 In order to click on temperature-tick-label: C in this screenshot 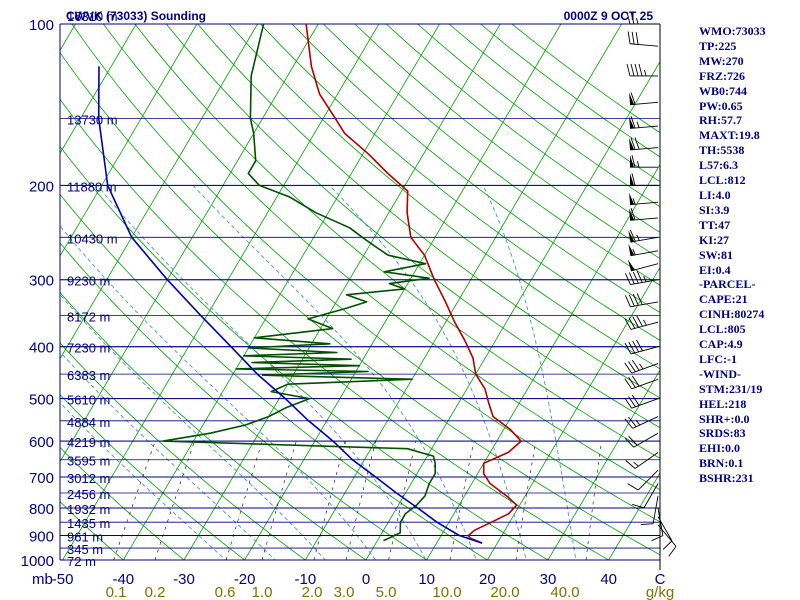, I will do `click(660, 579)`.